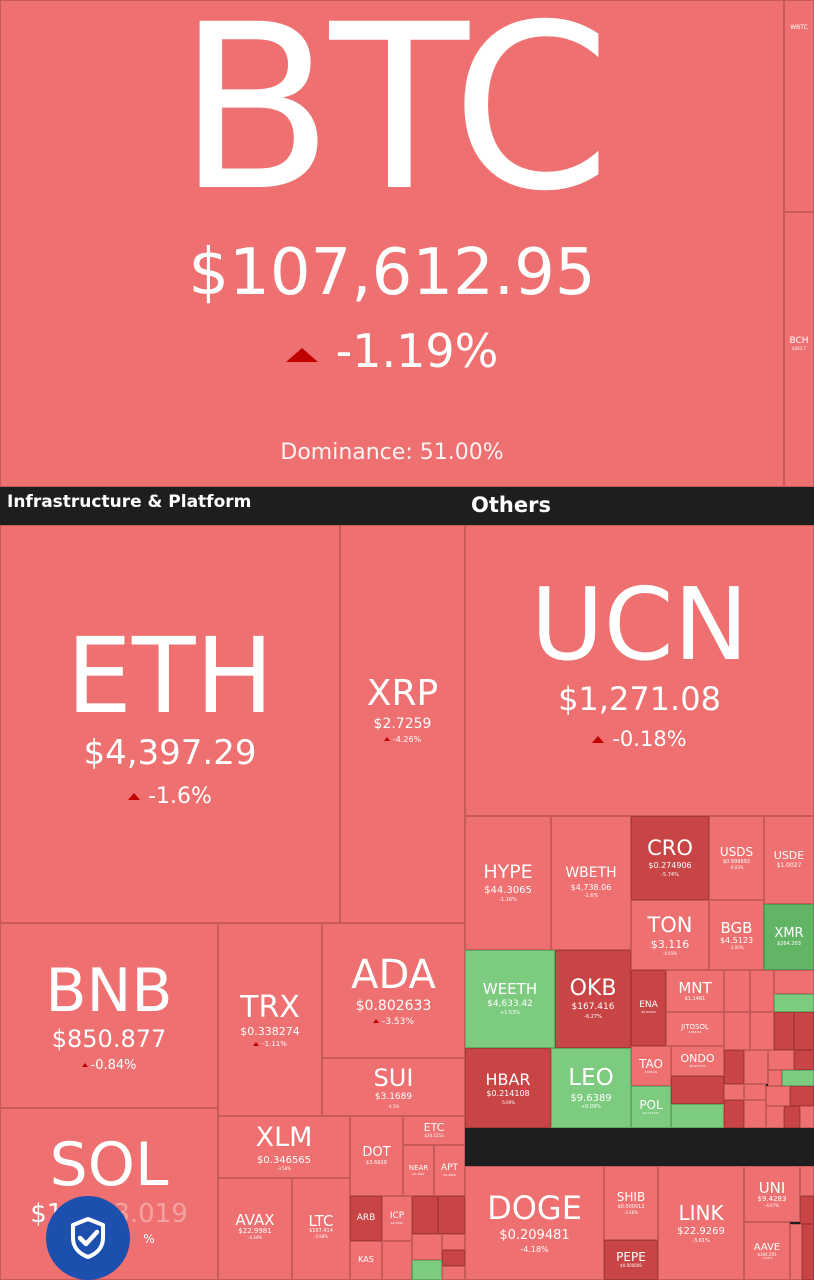 Image resolution: width=814 pixels, height=1280 pixels. What do you see at coordinates (398, 1021) in the screenshot?
I see `ada-change: -3.53%` at bounding box center [398, 1021].